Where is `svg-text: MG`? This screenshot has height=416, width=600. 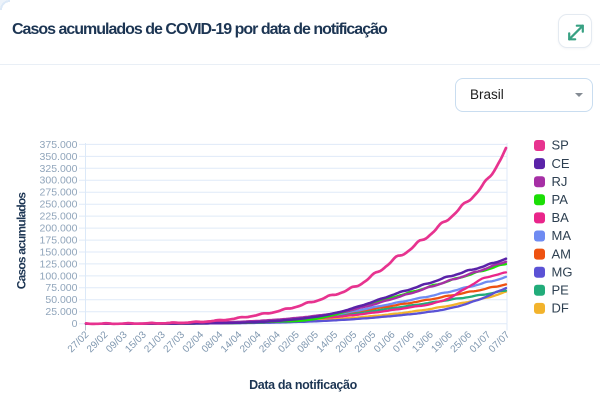
svg-text: MG is located at coordinates (562, 271).